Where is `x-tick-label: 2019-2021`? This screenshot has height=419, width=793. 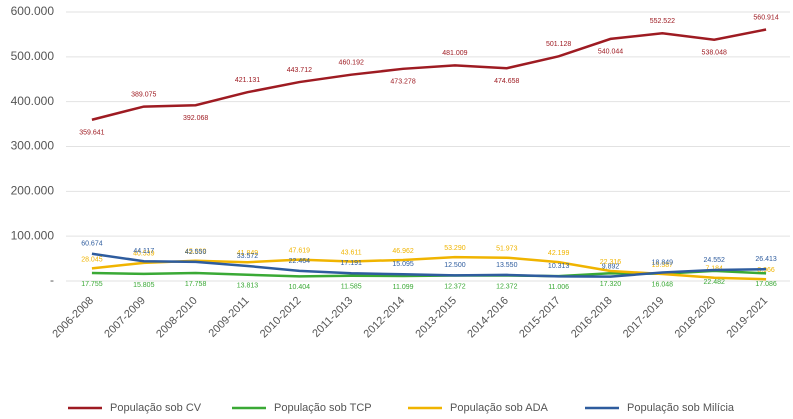 x-tick-label: 2019-2021 is located at coordinates (748, 318).